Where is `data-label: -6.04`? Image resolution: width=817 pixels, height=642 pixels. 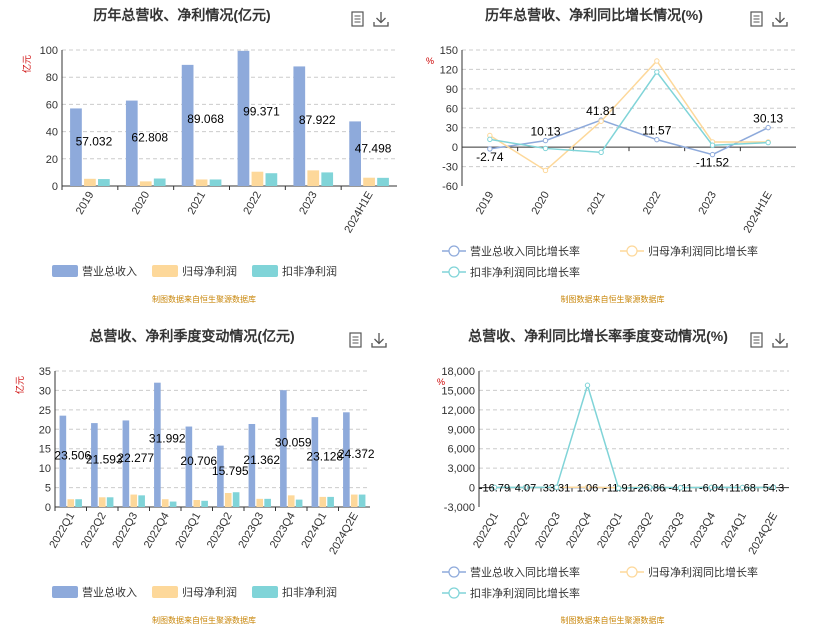 data-label: -6.04 is located at coordinates (711, 489).